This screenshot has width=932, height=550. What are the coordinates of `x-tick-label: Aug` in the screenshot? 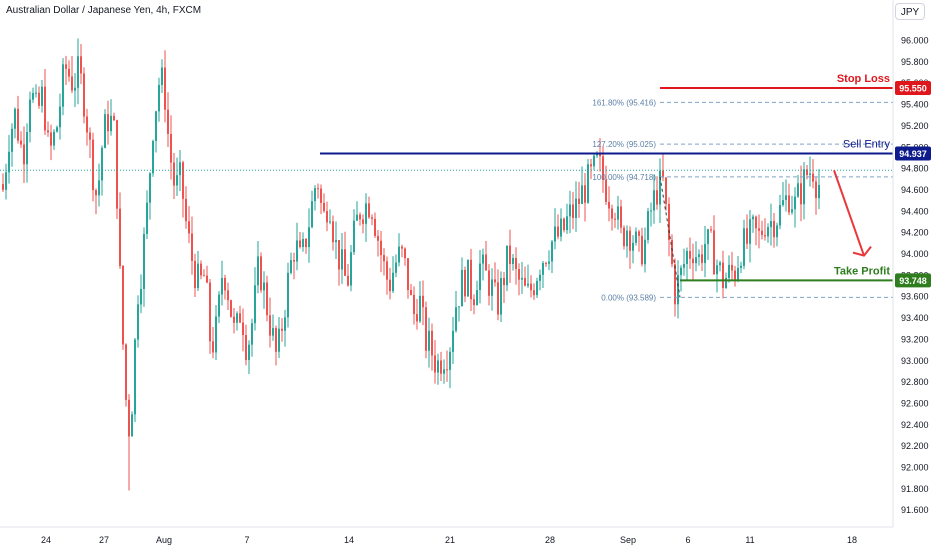 It's located at (164, 540).